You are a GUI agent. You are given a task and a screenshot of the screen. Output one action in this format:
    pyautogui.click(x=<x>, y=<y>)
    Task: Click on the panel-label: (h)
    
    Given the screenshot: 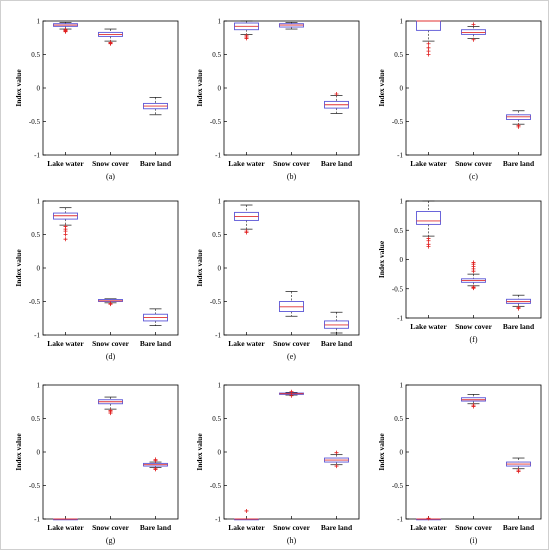 What is the action you would take?
    pyautogui.click(x=292, y=540)
    